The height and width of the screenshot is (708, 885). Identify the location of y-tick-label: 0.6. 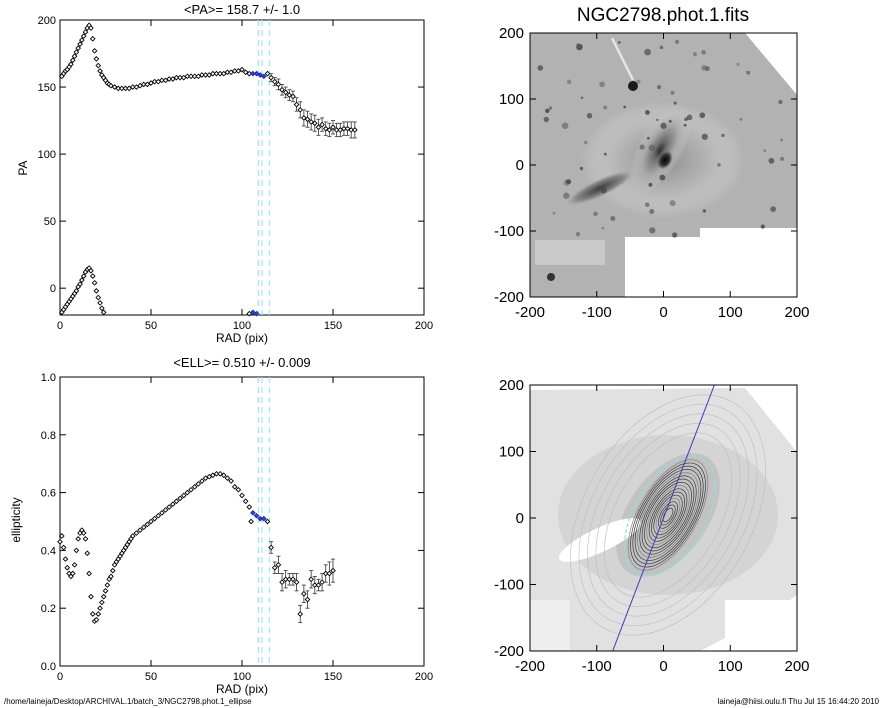
(48, 494).